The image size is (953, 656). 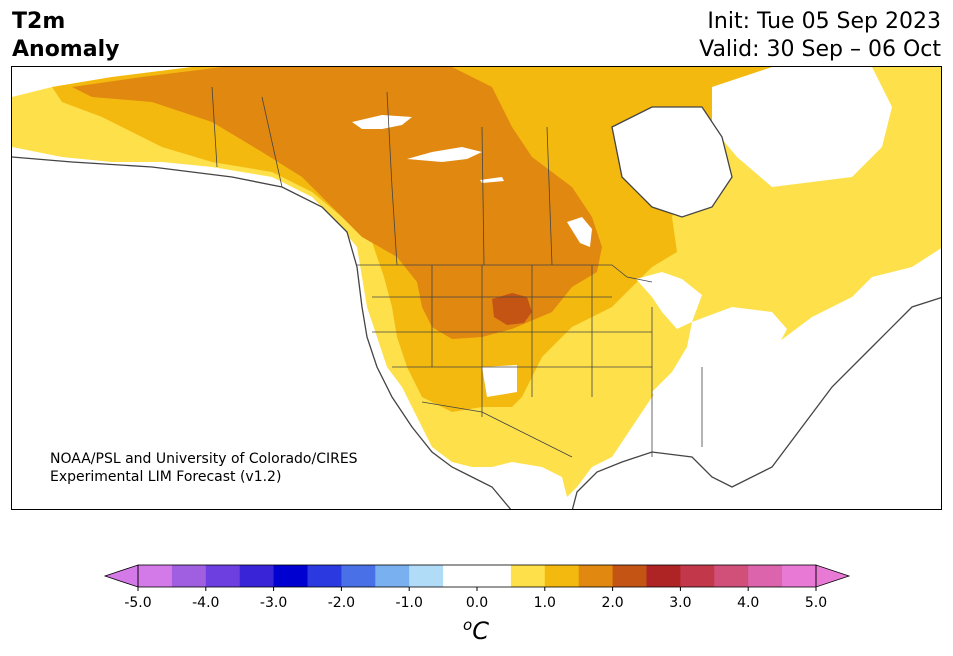 I want to click on anomaly-region-neutral-east, so click(x=719, y=377).